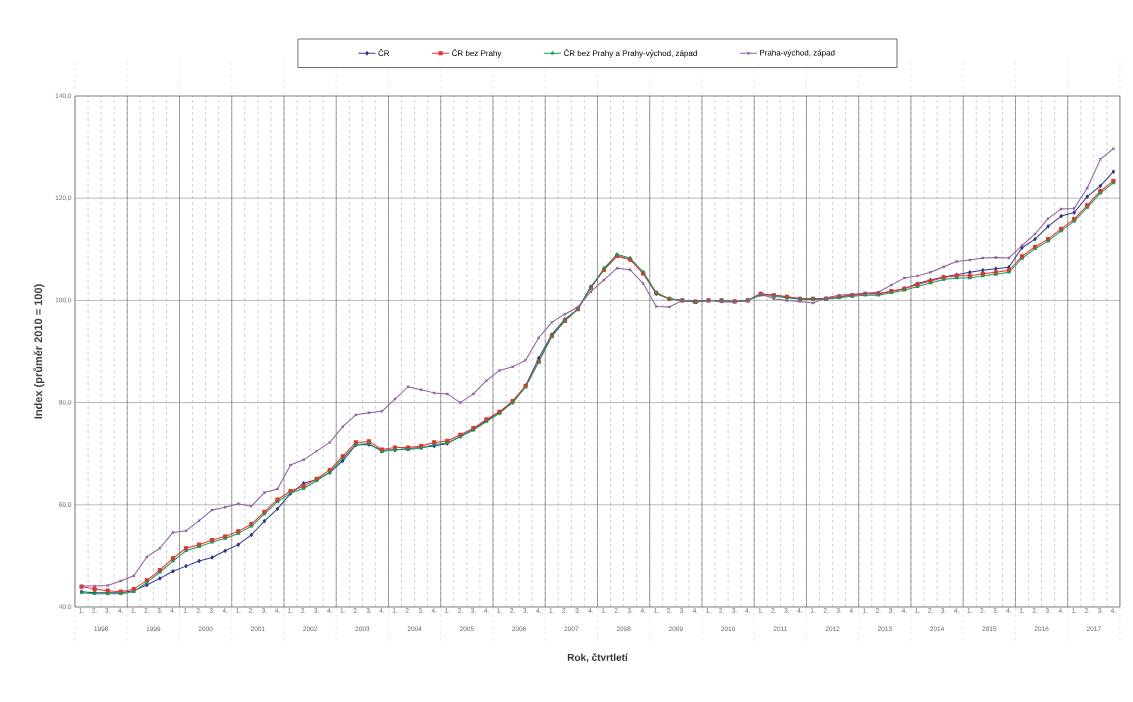 The height and width of the screenshot is (702, 1133). What do you see at coordinates (39, 351) in the screenshot?
I see `y-axis-title: Index (průměr 2010 = 100)` at bounding box center [39, 351].